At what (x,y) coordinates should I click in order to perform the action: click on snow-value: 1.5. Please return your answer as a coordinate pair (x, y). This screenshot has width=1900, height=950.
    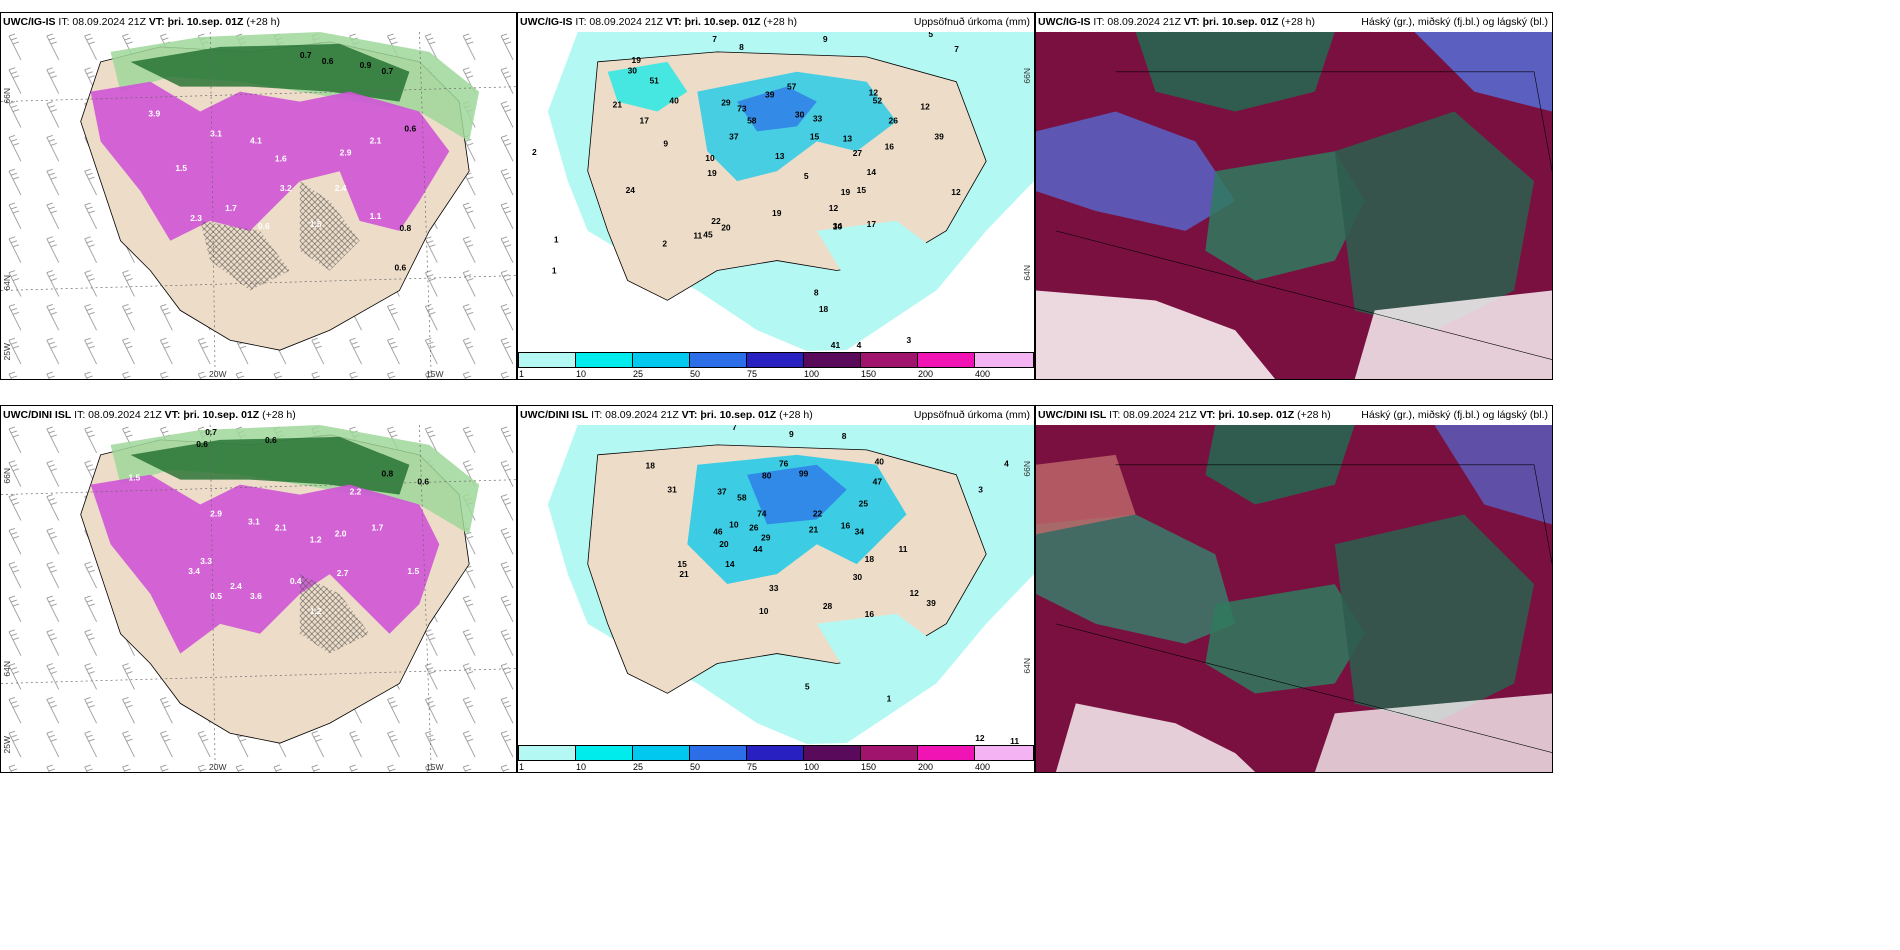
    Looking at the image, I should click on (316, 224).